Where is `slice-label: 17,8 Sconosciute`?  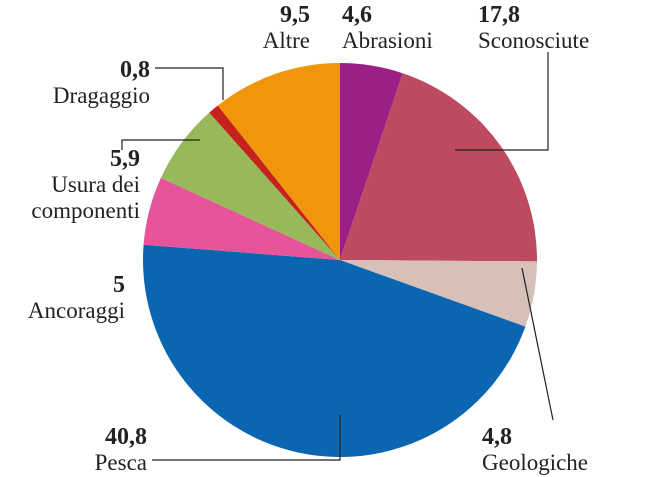
slice-label: 17,8 Sconosciute is located at coordinates (563, 28).